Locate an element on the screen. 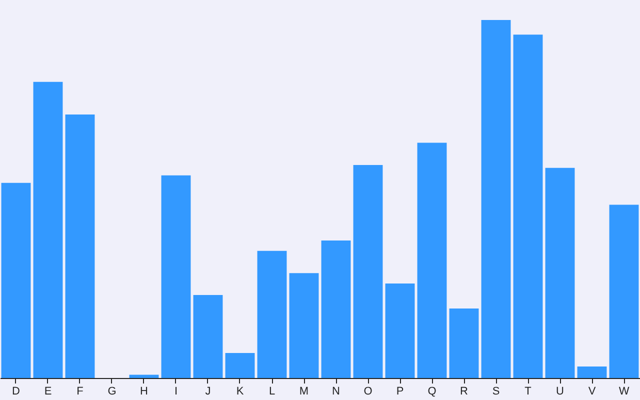 The width and height of the screenshot is (640, 400). x-tick-label: H is located at coordinates (144, 392).